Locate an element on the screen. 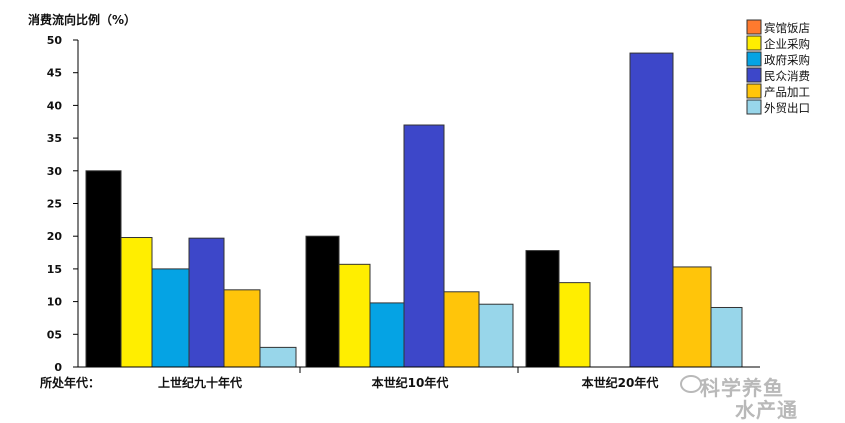 The height and width of the screenshot is (423, 845). x-category-label: 上世纪九十年代 is located at coordinates (200, 382).